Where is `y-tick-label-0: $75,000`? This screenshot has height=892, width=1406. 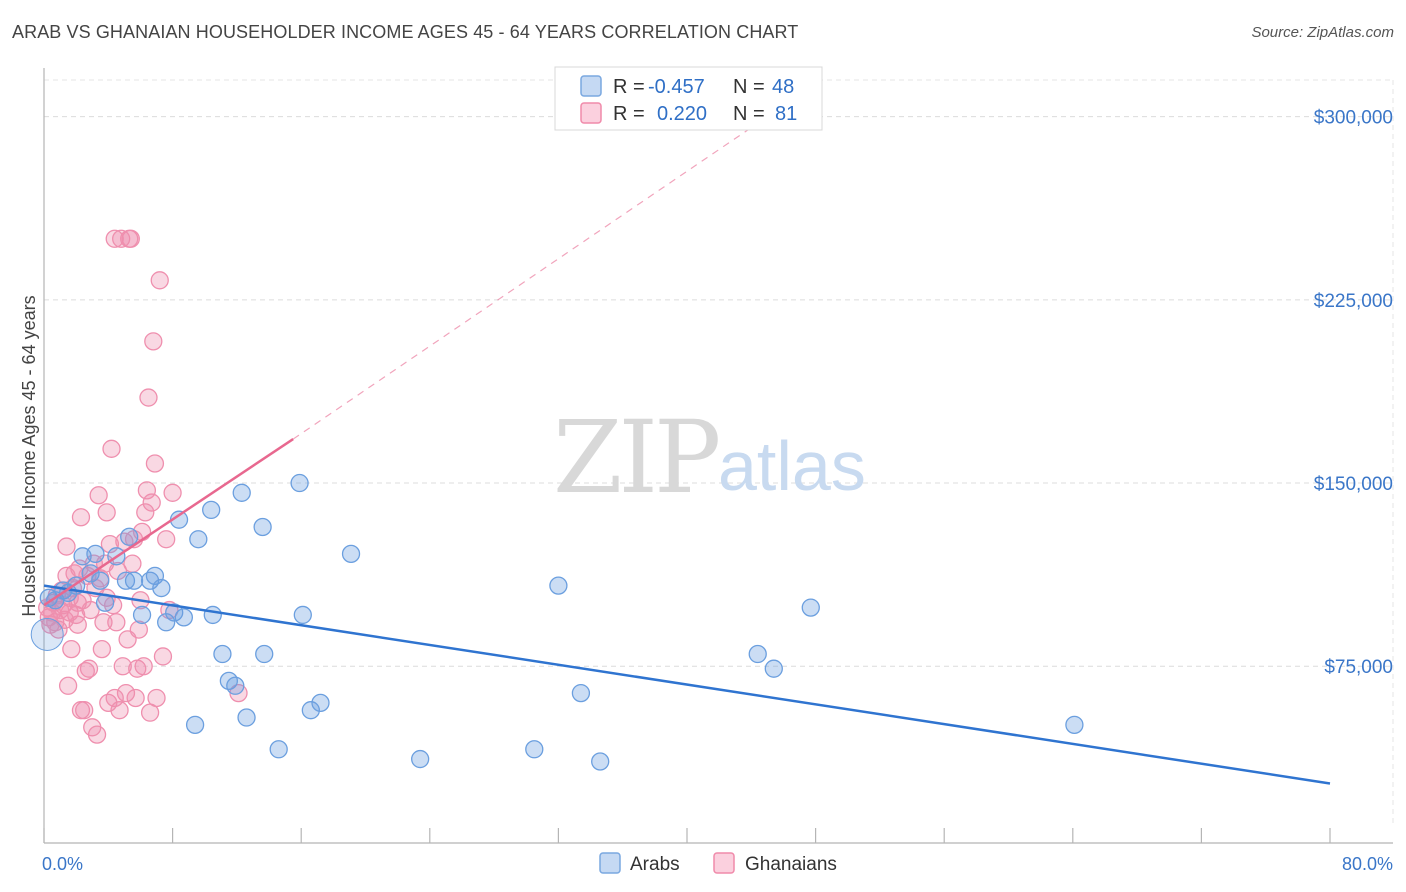 y-tick-label-0: $75,000 is located at coordinates (1358, 667).